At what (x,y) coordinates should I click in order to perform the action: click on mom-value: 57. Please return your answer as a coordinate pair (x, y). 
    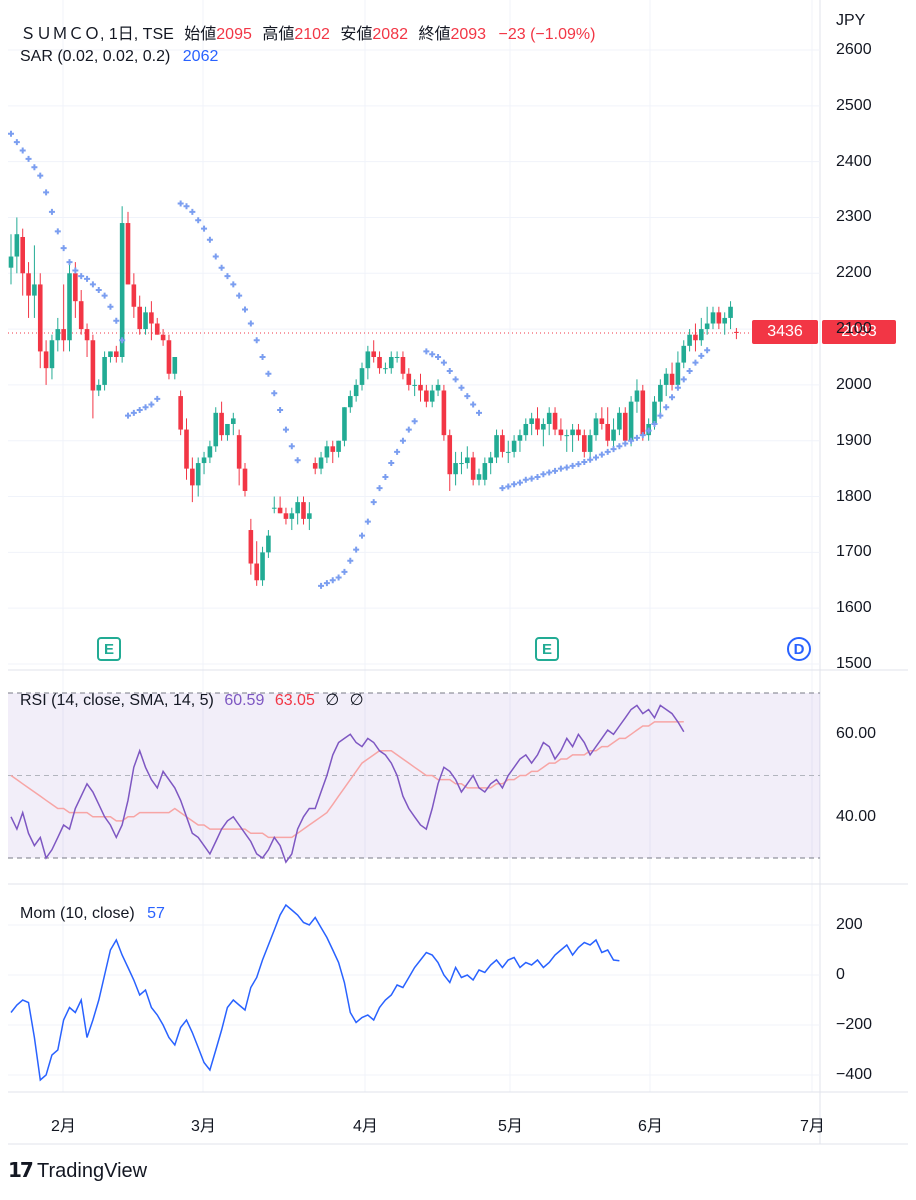
    Looking at the image, I should click on (156, 913).